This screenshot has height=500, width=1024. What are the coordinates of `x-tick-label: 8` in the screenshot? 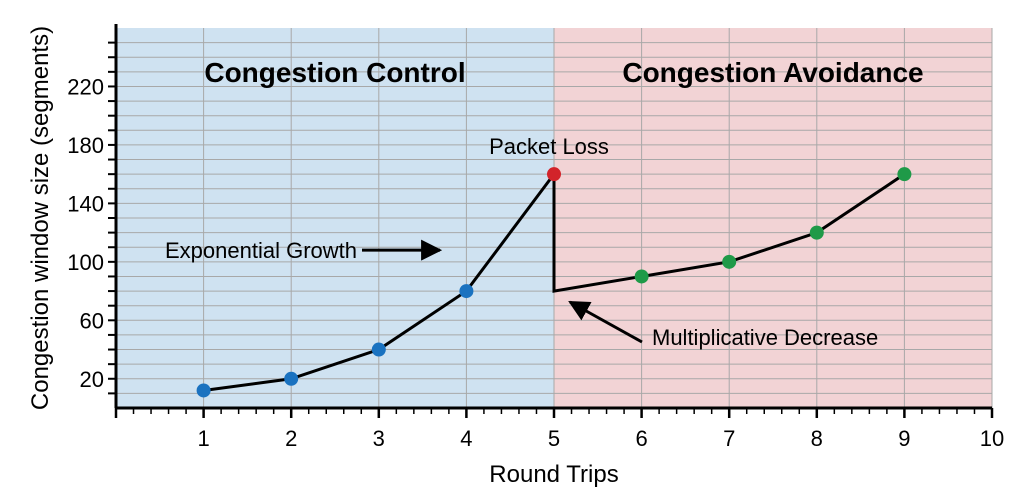 It's located at (817, 438).